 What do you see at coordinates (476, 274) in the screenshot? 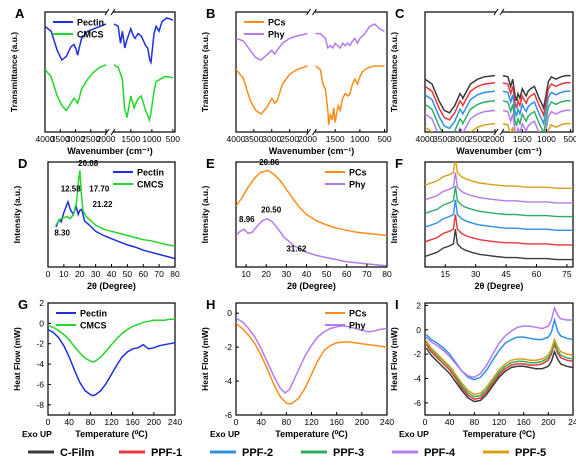
I see `x-tick-label: 30` at bounding box center [476, 274].